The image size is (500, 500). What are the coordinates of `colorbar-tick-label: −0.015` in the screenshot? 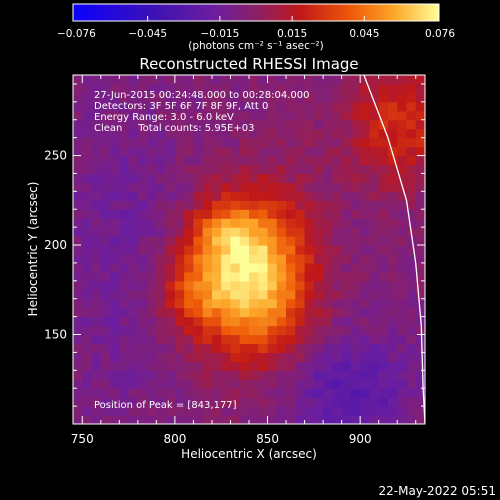 It's located at (219, 34).